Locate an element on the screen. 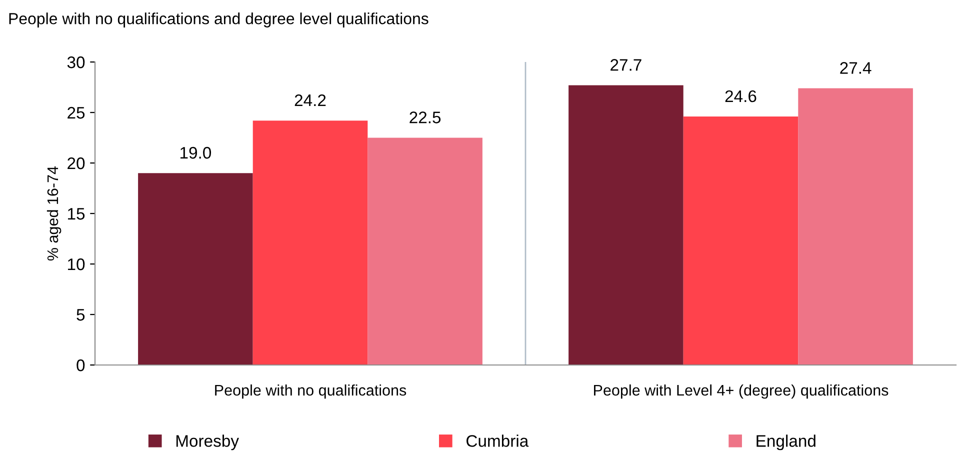 This screenshot has width=958, height=454. y-tick-label: 25 is located at coordinates (76, 112).